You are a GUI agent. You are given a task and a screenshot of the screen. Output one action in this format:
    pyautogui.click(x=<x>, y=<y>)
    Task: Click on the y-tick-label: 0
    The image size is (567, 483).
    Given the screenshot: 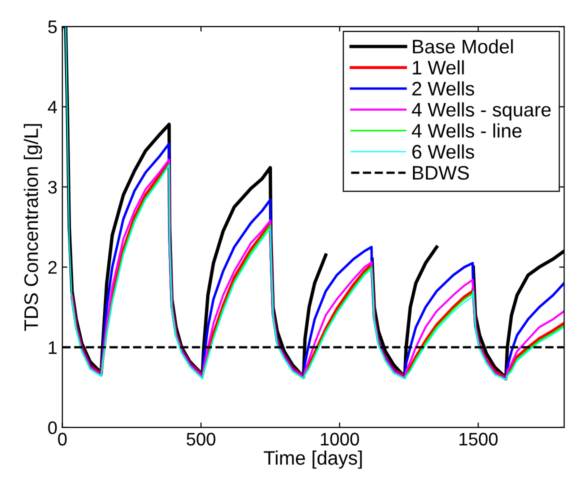 What is the action you would take?
    pyautogui.click(x=52, y=427)
    